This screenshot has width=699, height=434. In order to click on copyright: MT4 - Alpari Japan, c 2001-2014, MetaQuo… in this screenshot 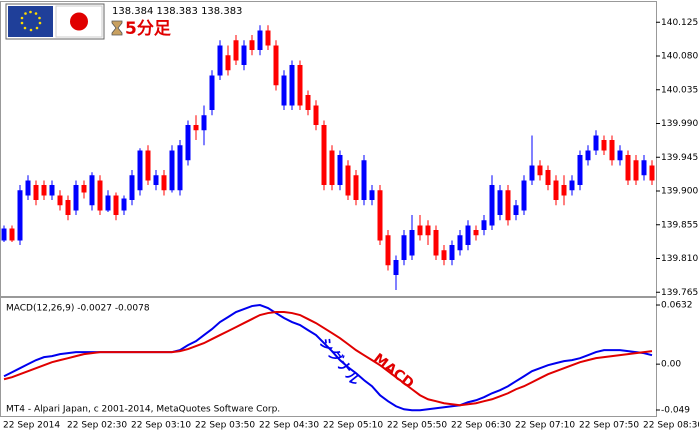, I will do `click(143, 410)`.